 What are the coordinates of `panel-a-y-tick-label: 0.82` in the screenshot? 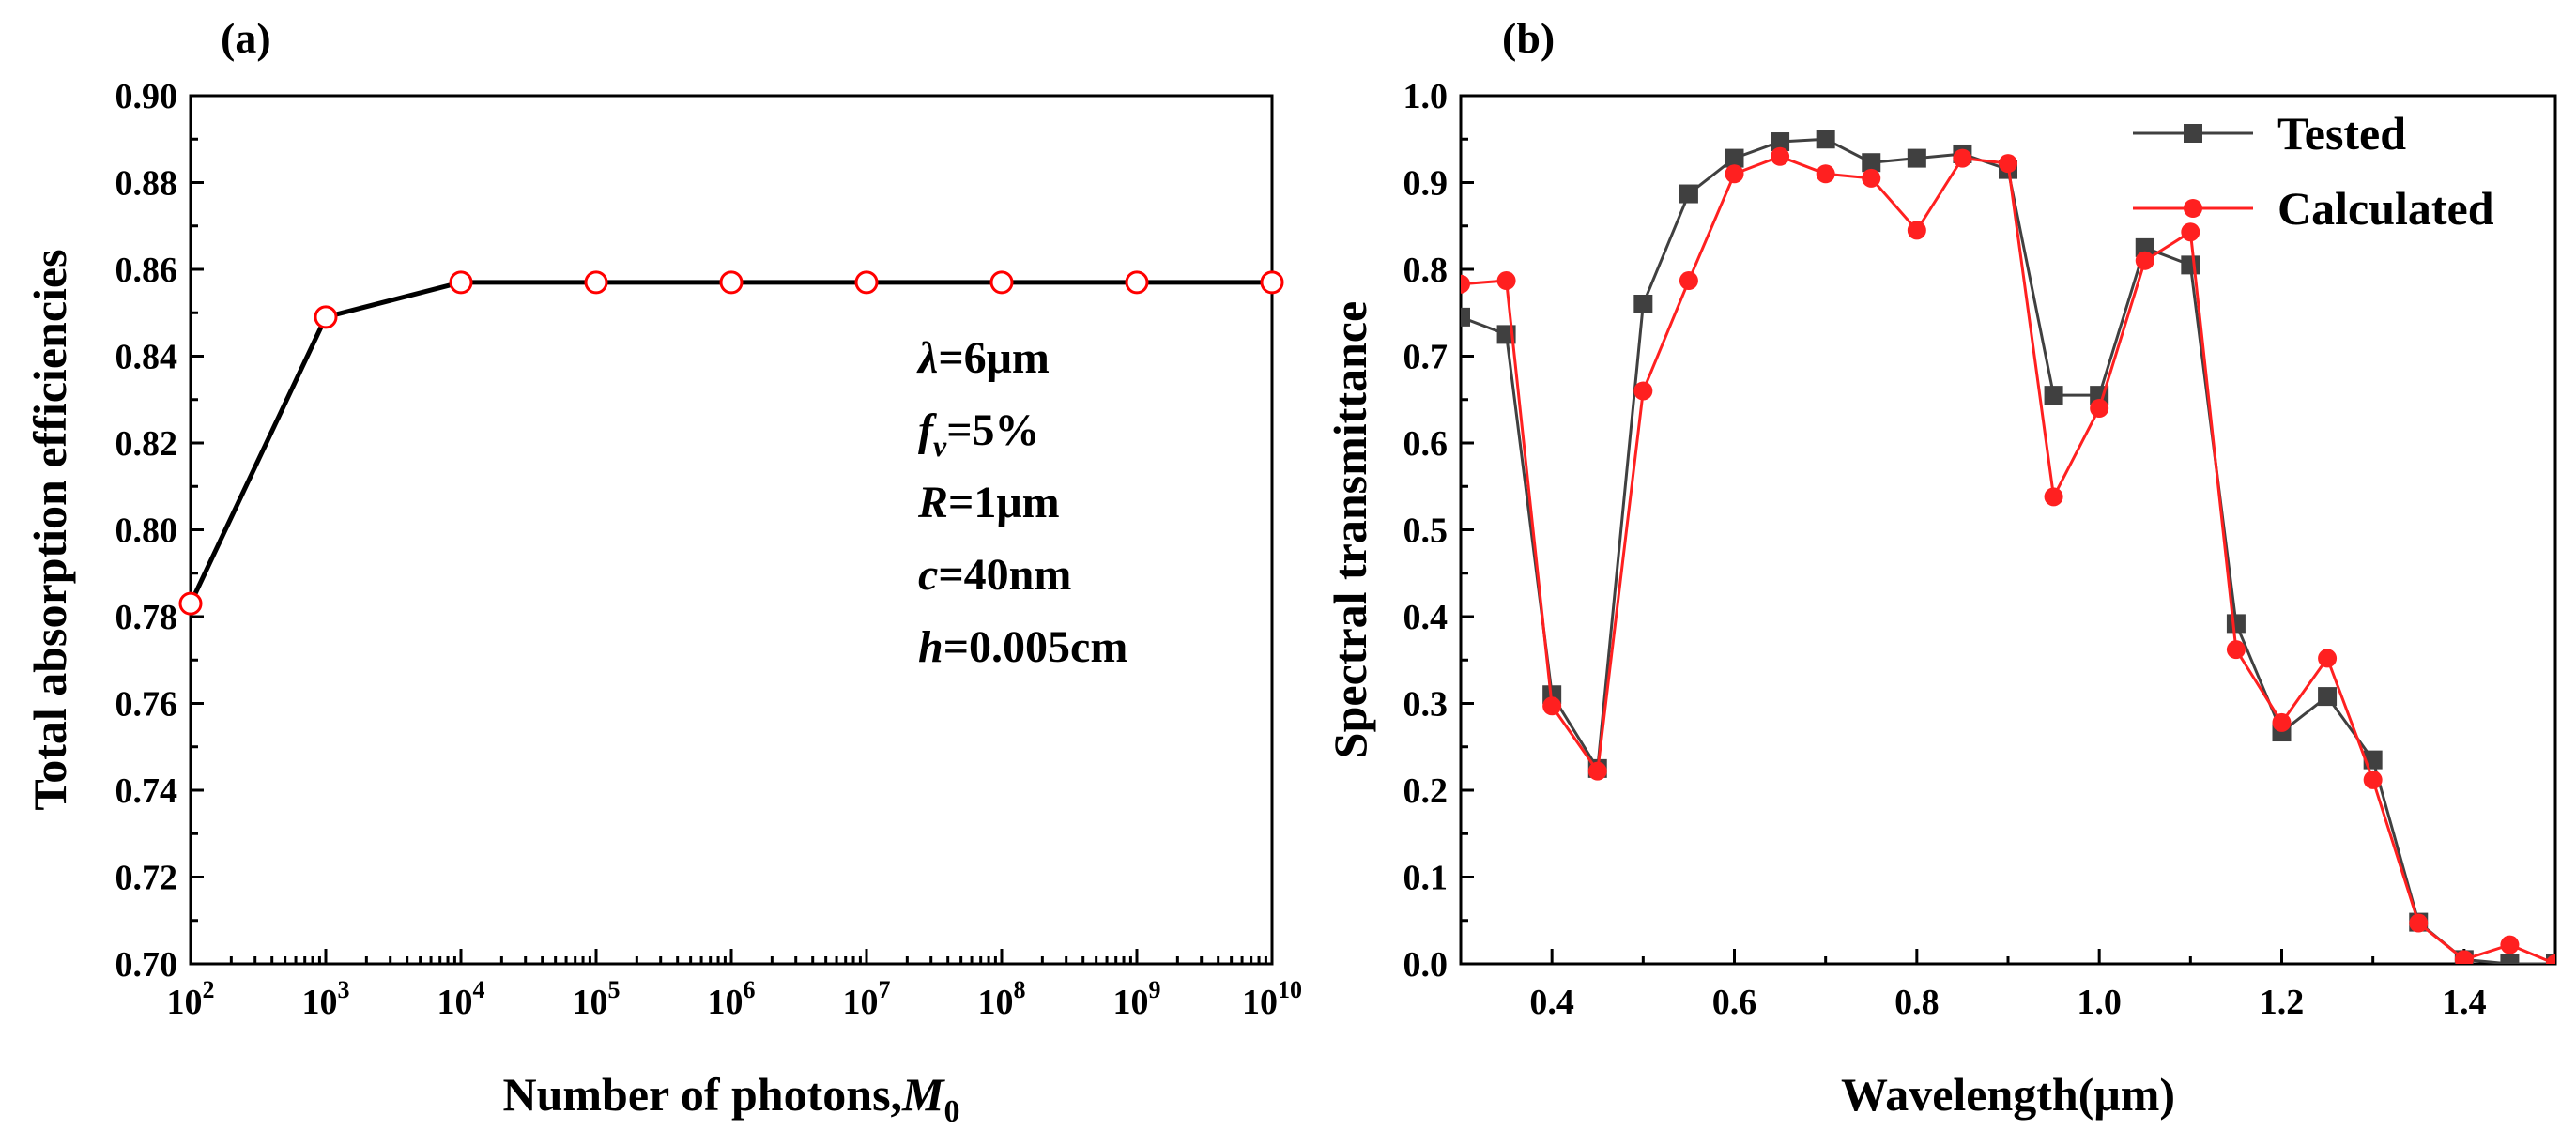 It's located at (147, 444).